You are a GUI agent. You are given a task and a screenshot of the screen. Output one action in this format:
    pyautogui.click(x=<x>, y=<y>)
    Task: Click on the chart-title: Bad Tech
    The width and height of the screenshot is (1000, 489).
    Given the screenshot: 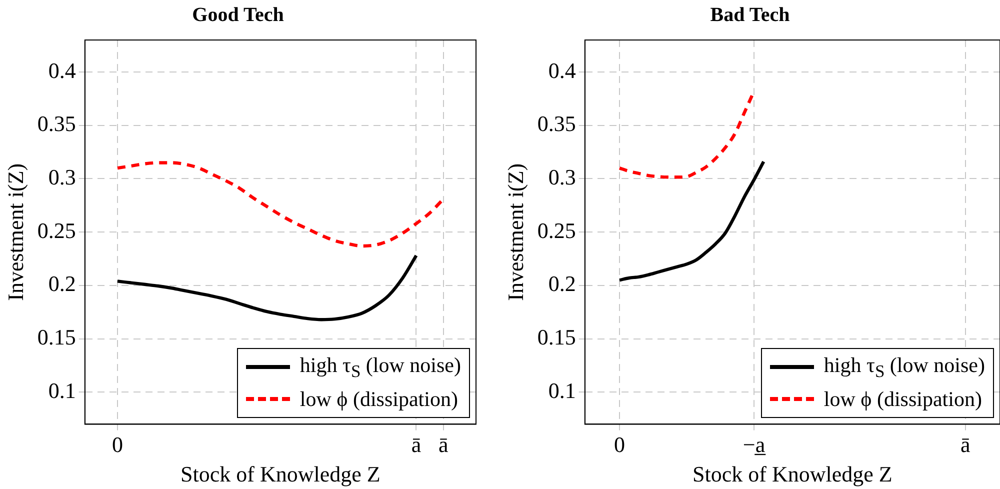 What is the action you would take?
    pyautogui.click(x=750, y=15)
    